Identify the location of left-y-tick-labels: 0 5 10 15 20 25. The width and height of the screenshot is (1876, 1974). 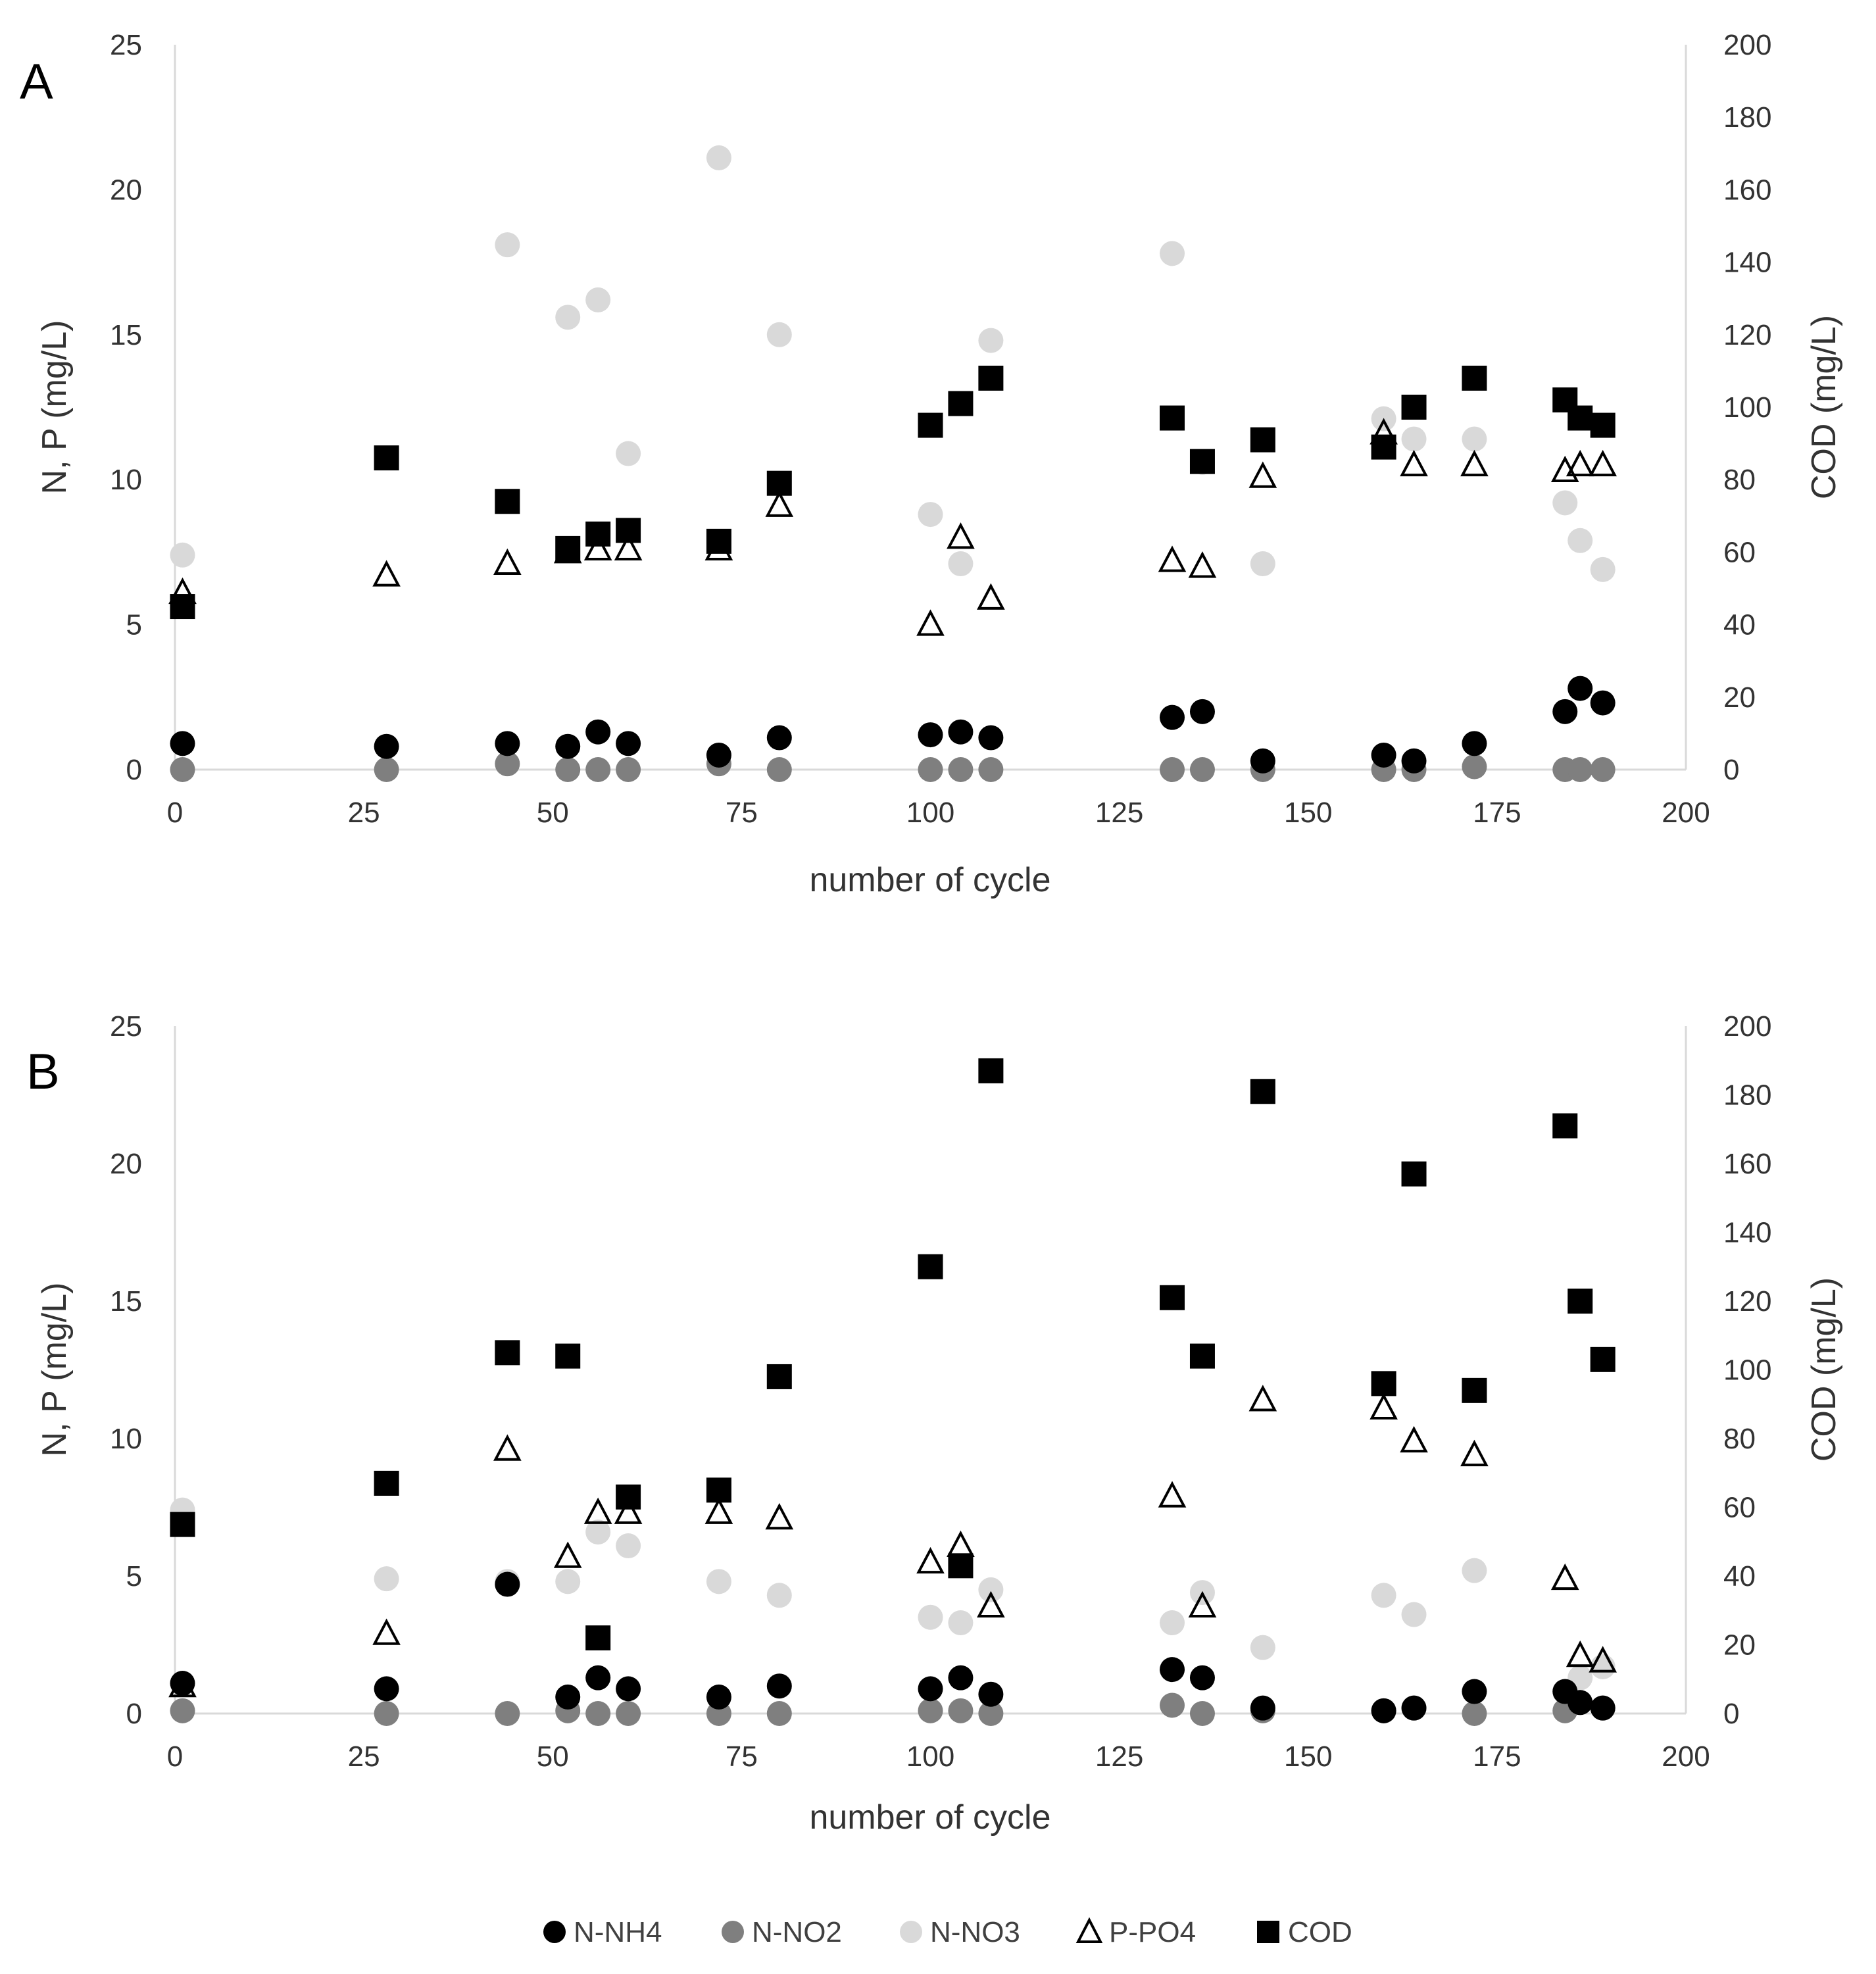
(126, 407).